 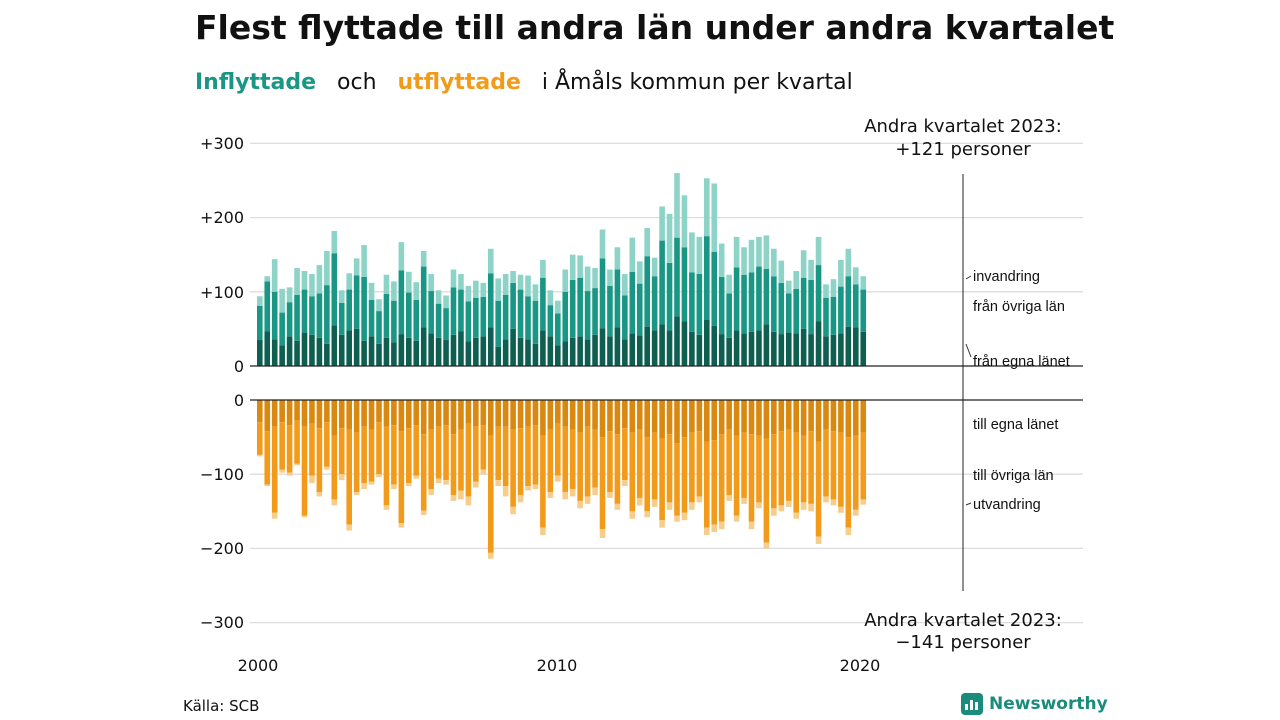 What do you see at coordinates (1034, 704) in the screenshot?
I see `newsworthy-logo: Newsworthy` at bounding box center [1034, 704].